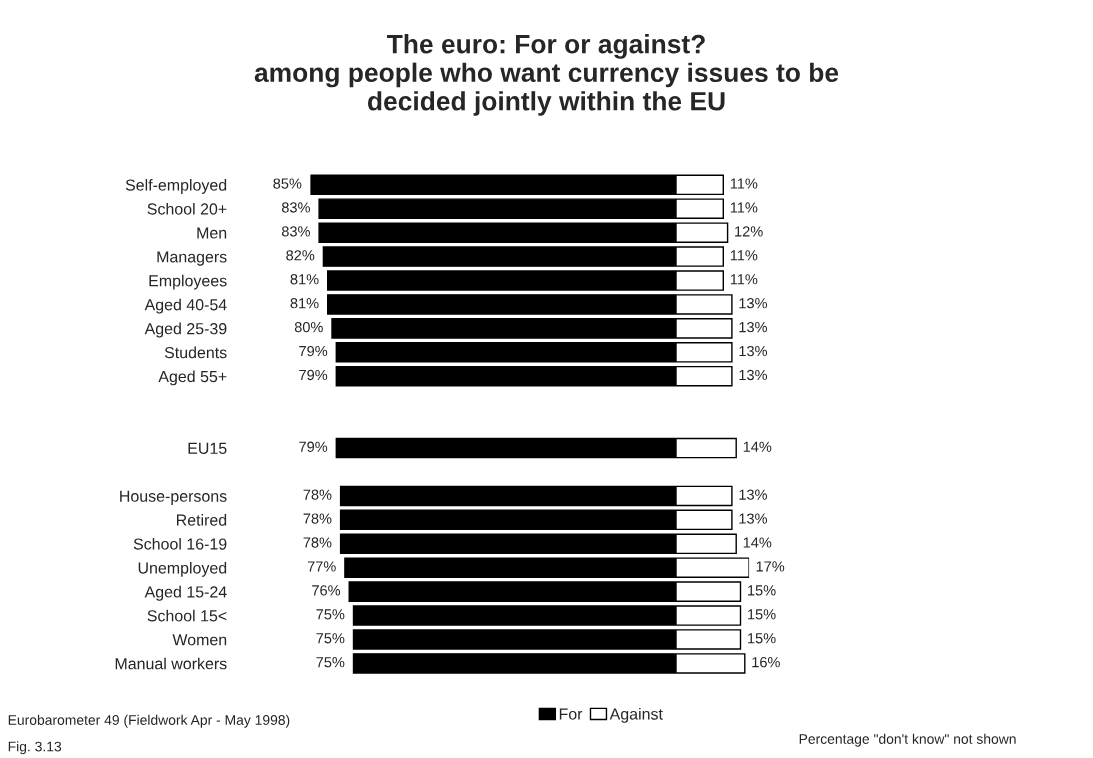 The height and width of the screenshot is (758, 1093). Describe the element at coordinates (326, 590) in the screenshot. I see `data-label: 76%` at that location.